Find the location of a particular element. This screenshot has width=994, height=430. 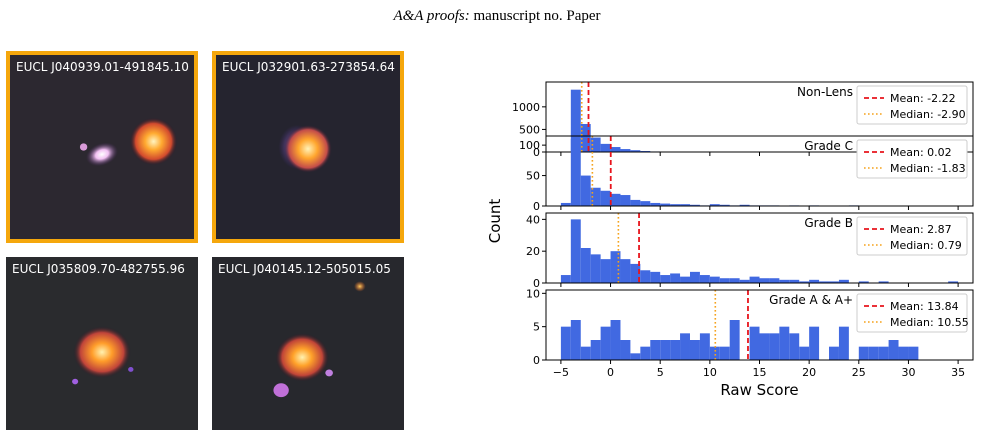

legend-median-label: Median: -1.83 is located at coordinates (928, 168).